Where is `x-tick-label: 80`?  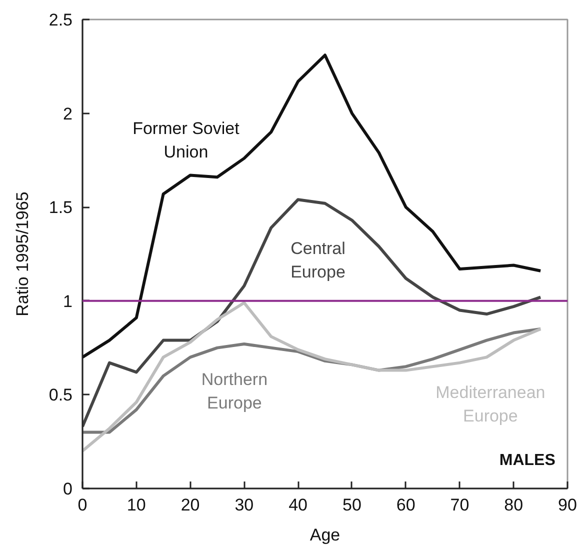 x-tick-label: 80 is located at coordinates (514, 505).